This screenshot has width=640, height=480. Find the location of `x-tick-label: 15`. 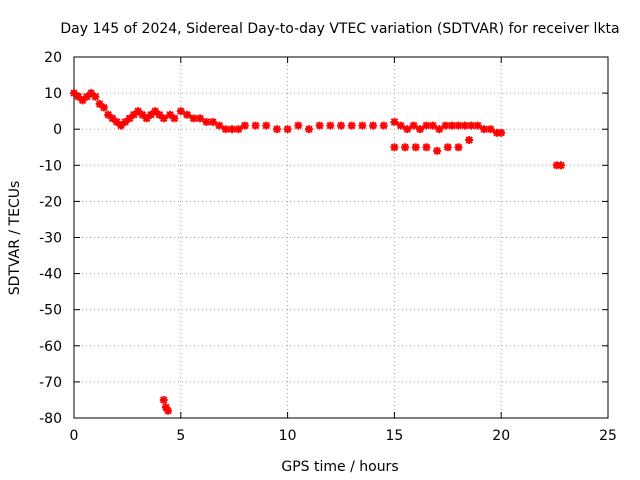

x-tick-label: 15 is located at coordinates (394, 436).